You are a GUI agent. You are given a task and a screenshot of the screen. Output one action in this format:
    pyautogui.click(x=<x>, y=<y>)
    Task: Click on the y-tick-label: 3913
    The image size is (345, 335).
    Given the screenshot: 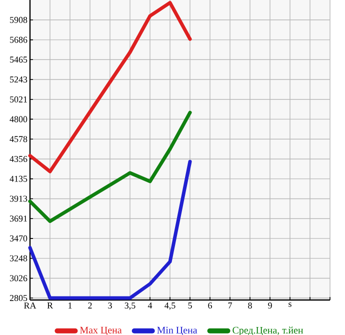 What is the action you would take?
    pyautogui.click(x=19, y=199)
    